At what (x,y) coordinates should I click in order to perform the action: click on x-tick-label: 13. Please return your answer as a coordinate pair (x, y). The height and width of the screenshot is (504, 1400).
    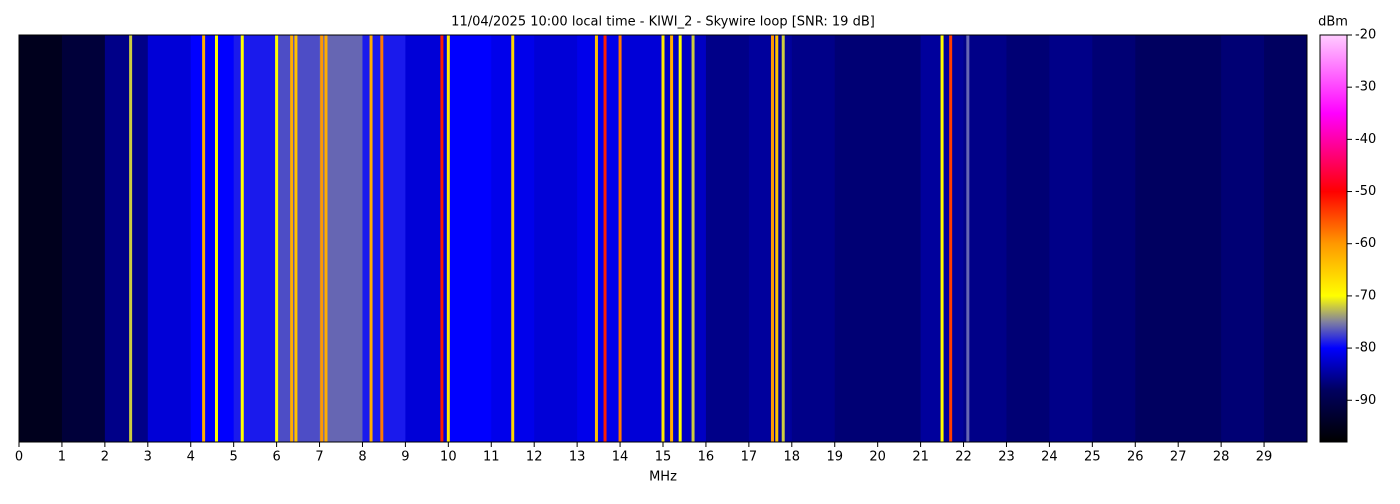
    Looking at the image, I should click on (577, 457).